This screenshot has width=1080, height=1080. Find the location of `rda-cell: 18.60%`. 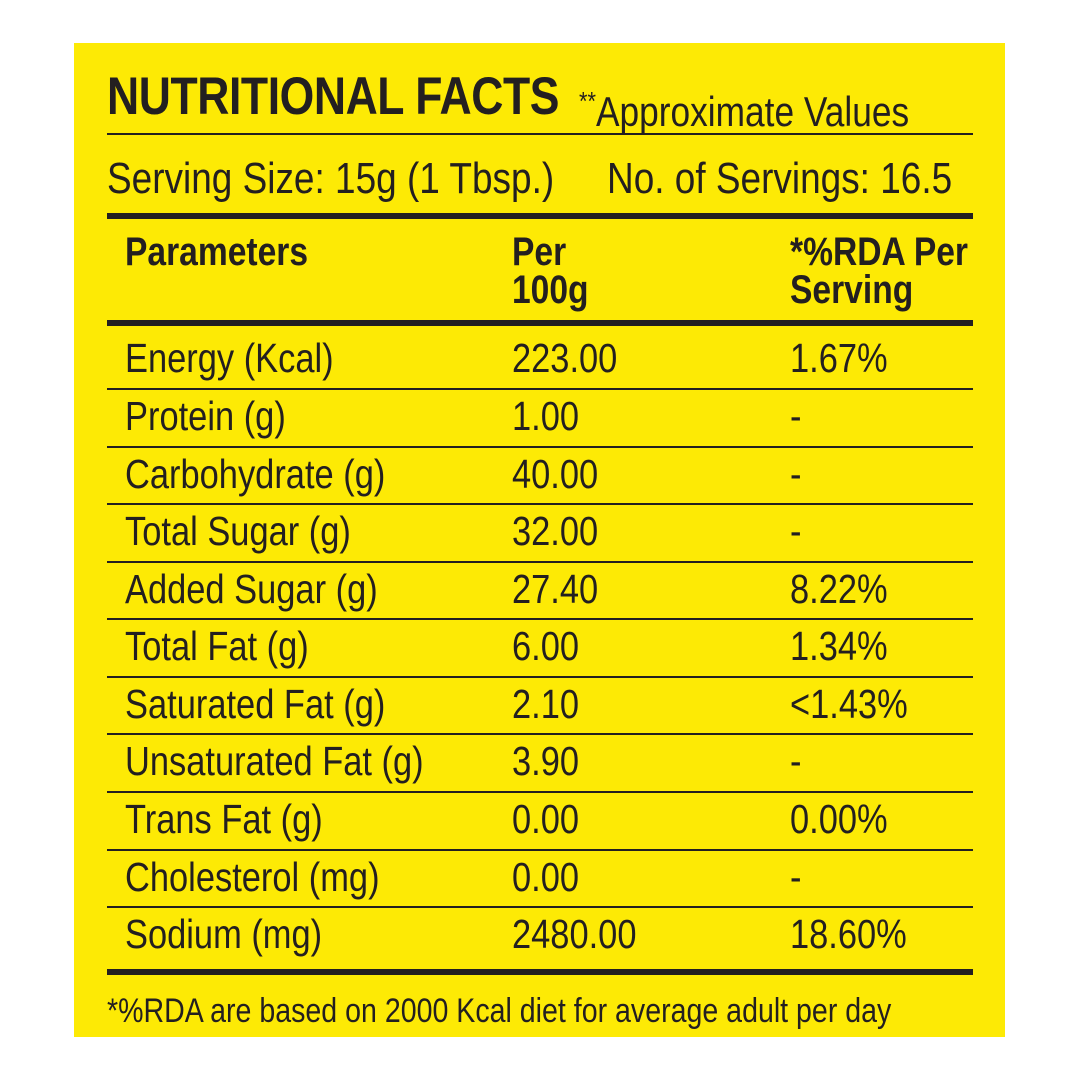

rda-cell: 18.60% is located at coordinates (848, 934).